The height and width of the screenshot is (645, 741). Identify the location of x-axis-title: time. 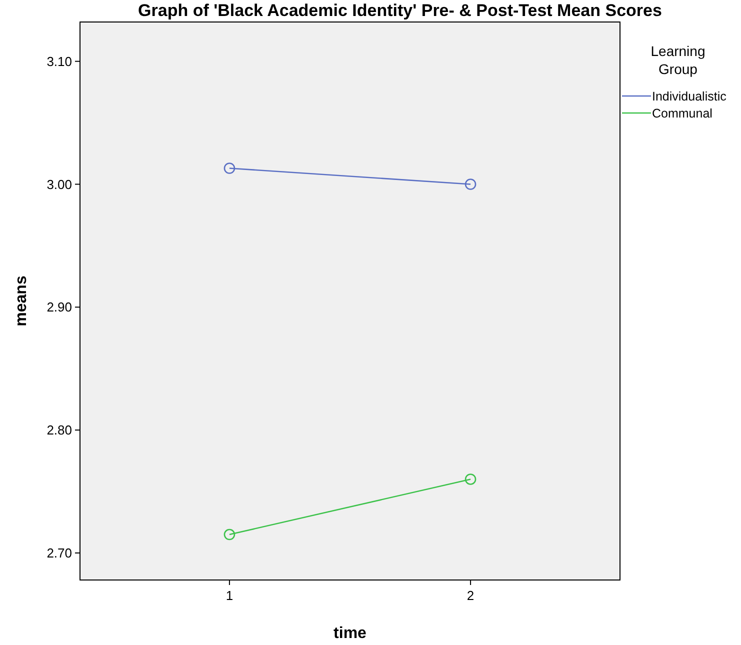
(350, 633).